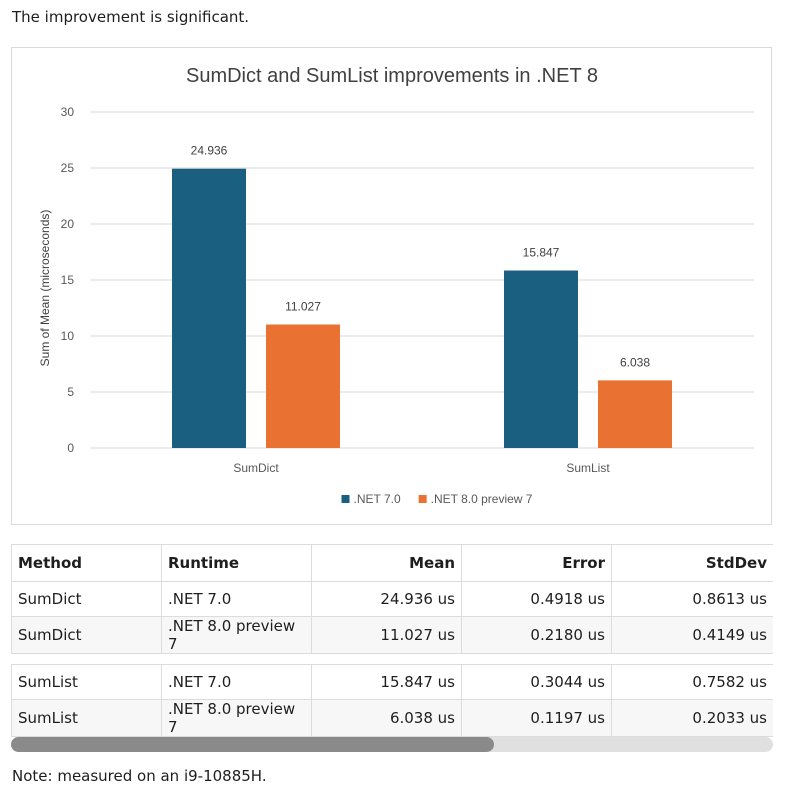 This screenshot has height=796, width=806. Describe the element at coordinates (386, 682) in the screenshot. I see `cell-mean: 15.847 us` at that location.